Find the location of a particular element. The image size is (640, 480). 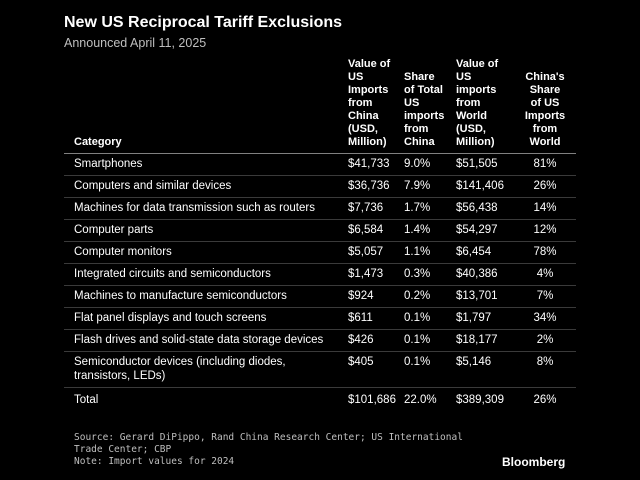

cell-china-value: $5,057 is located at coordinates (374, 252).